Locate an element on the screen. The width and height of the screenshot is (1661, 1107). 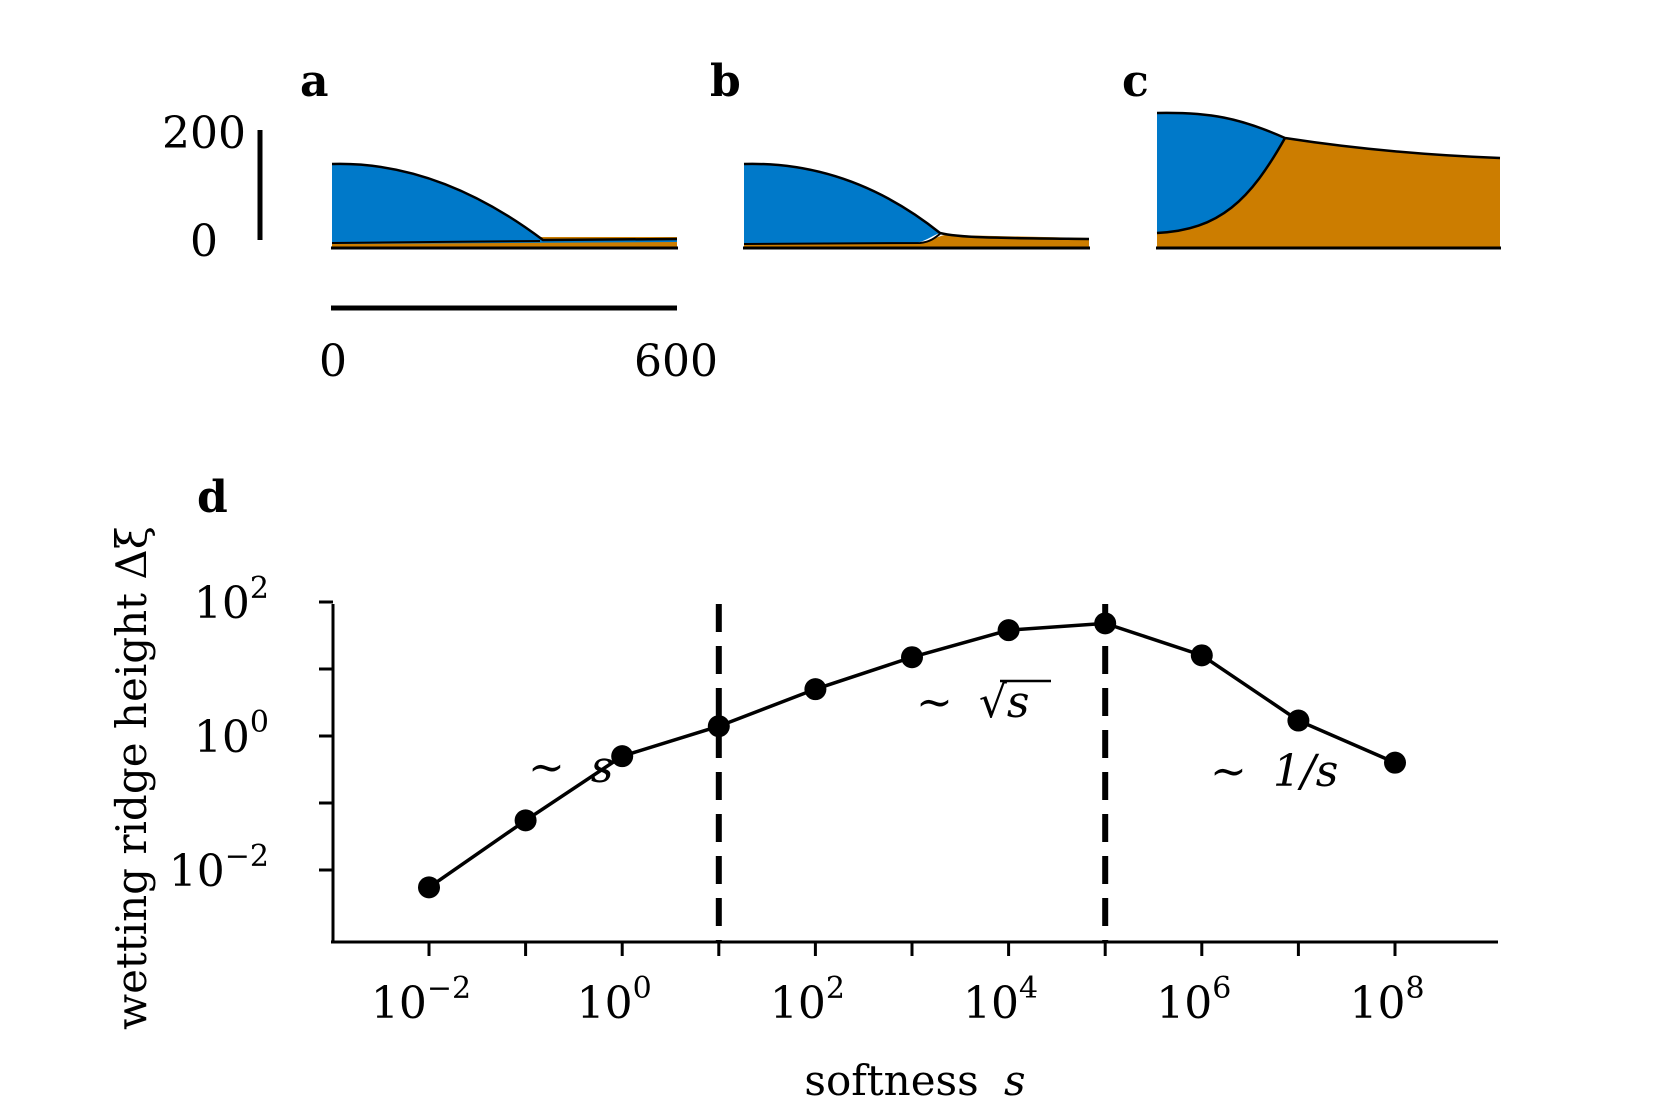
scale-bar-200-label: 200 is located at coordinates (204, 133).